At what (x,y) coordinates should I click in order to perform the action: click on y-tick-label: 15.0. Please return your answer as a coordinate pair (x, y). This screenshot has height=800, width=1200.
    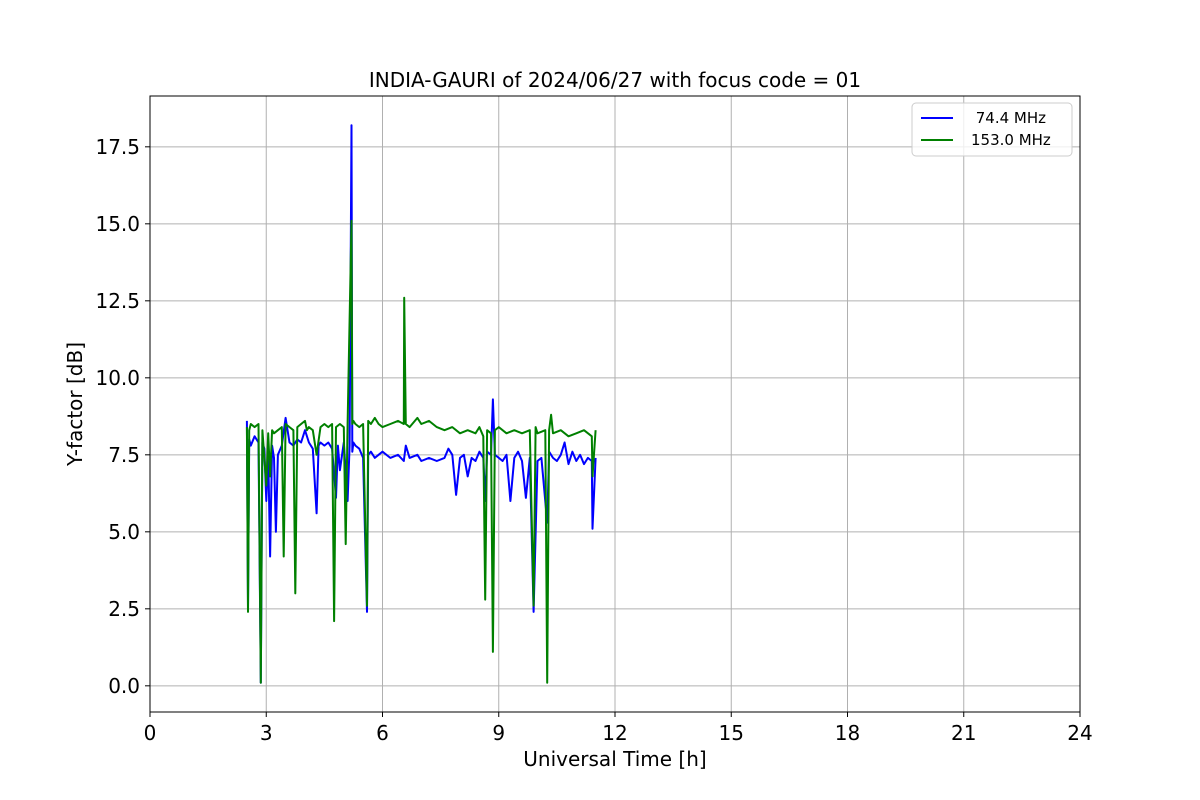
    Looking at the image, I should click on (117, 224).